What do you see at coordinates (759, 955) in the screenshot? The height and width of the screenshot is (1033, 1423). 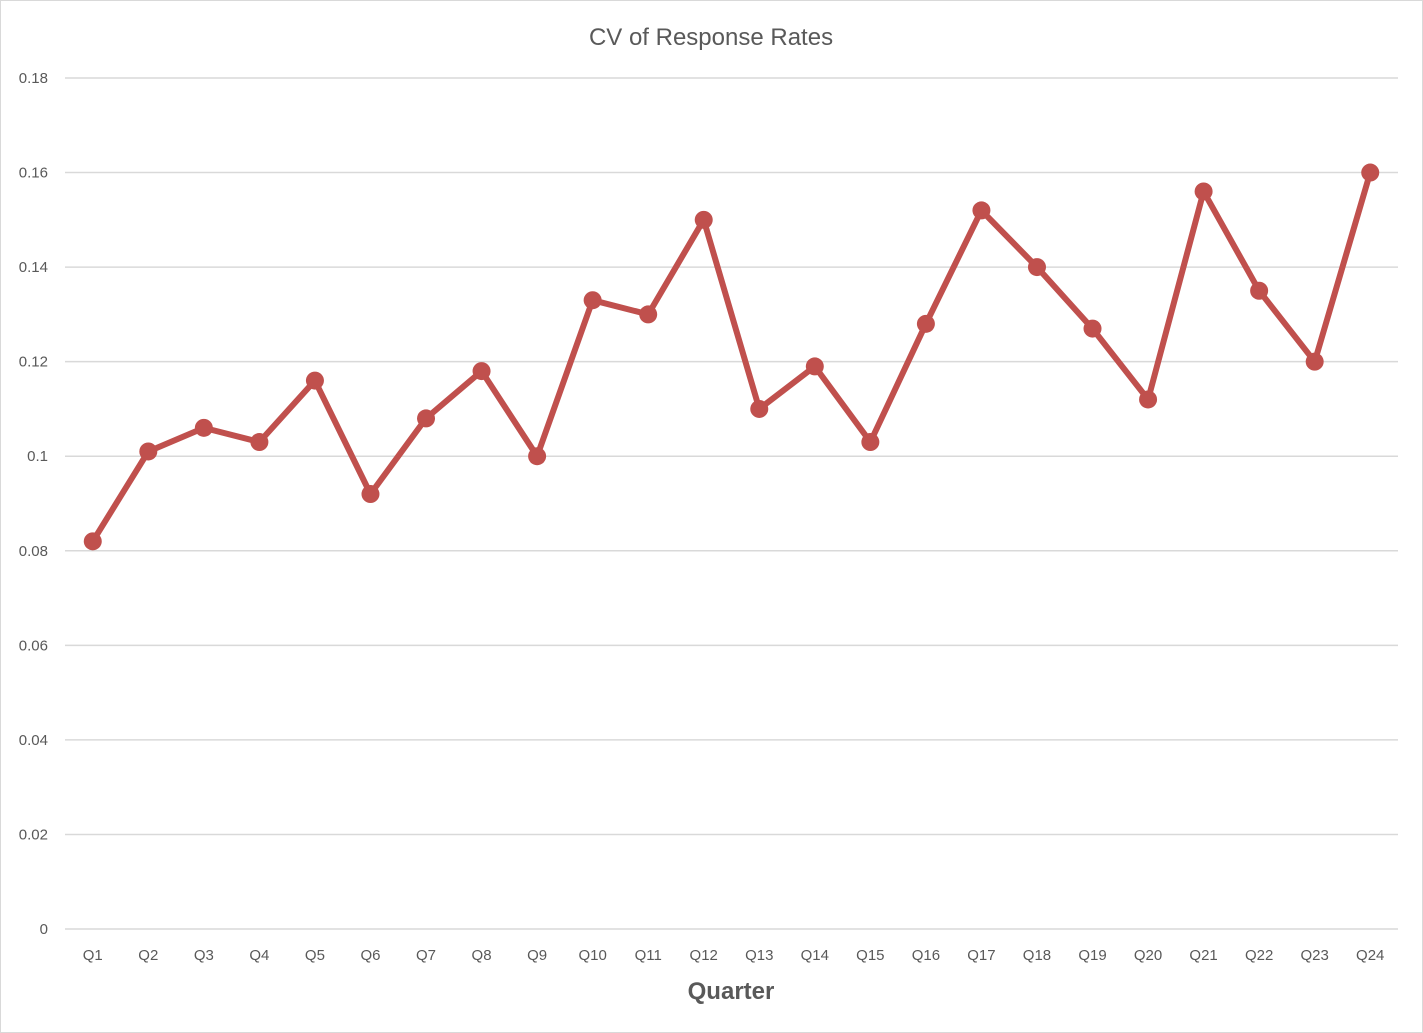 I see `x-tick-label: Q13` at bounding box center [759, 955].